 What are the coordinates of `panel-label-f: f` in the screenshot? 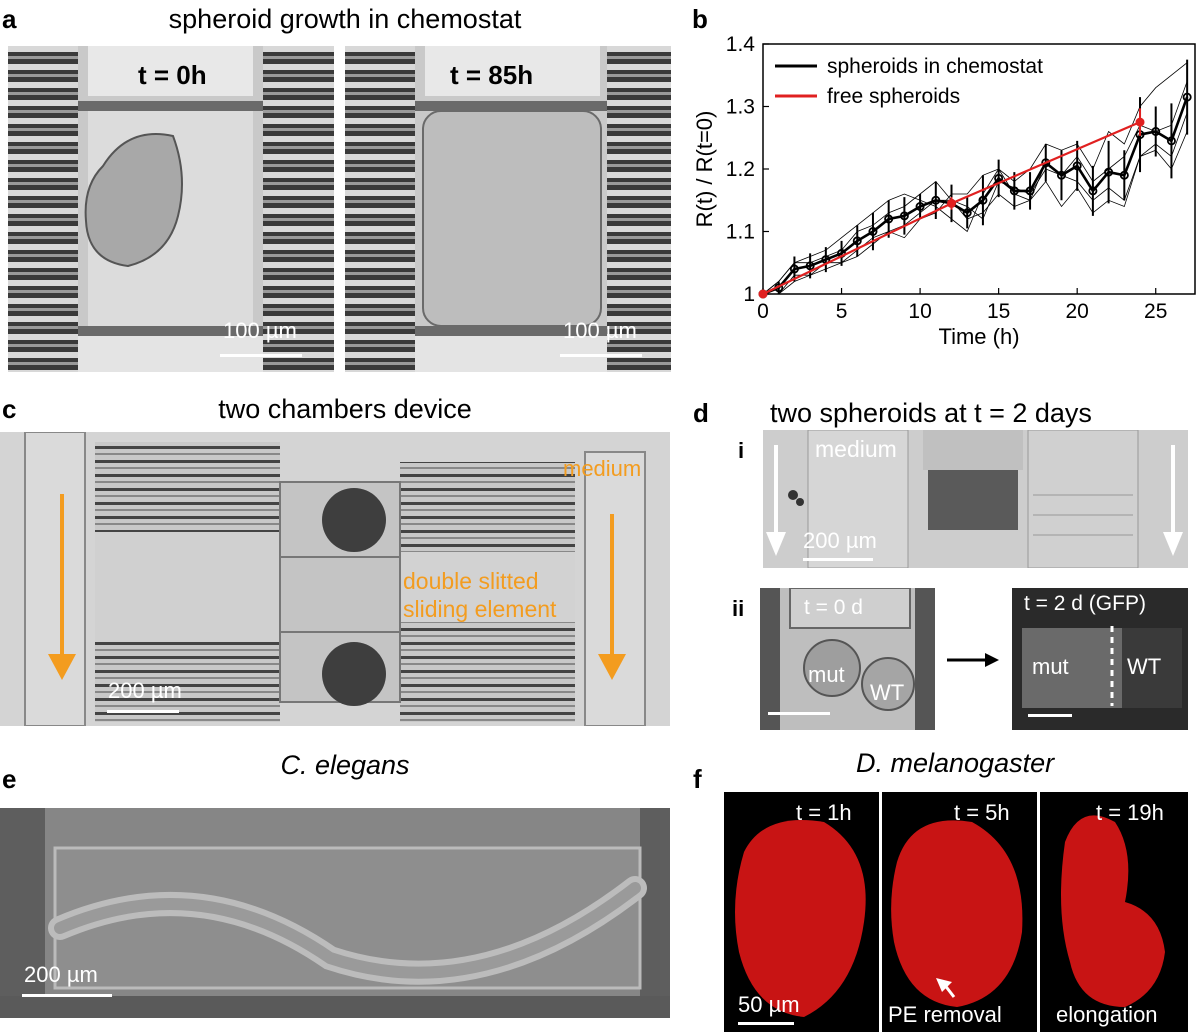 It's located at (697, 779).